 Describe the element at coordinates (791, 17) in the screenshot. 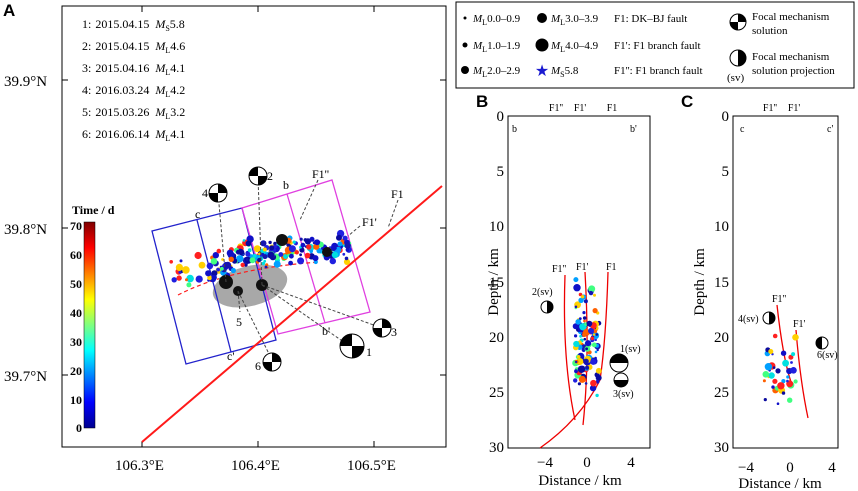

I see `svg-text: Focal mechanism` at that location.